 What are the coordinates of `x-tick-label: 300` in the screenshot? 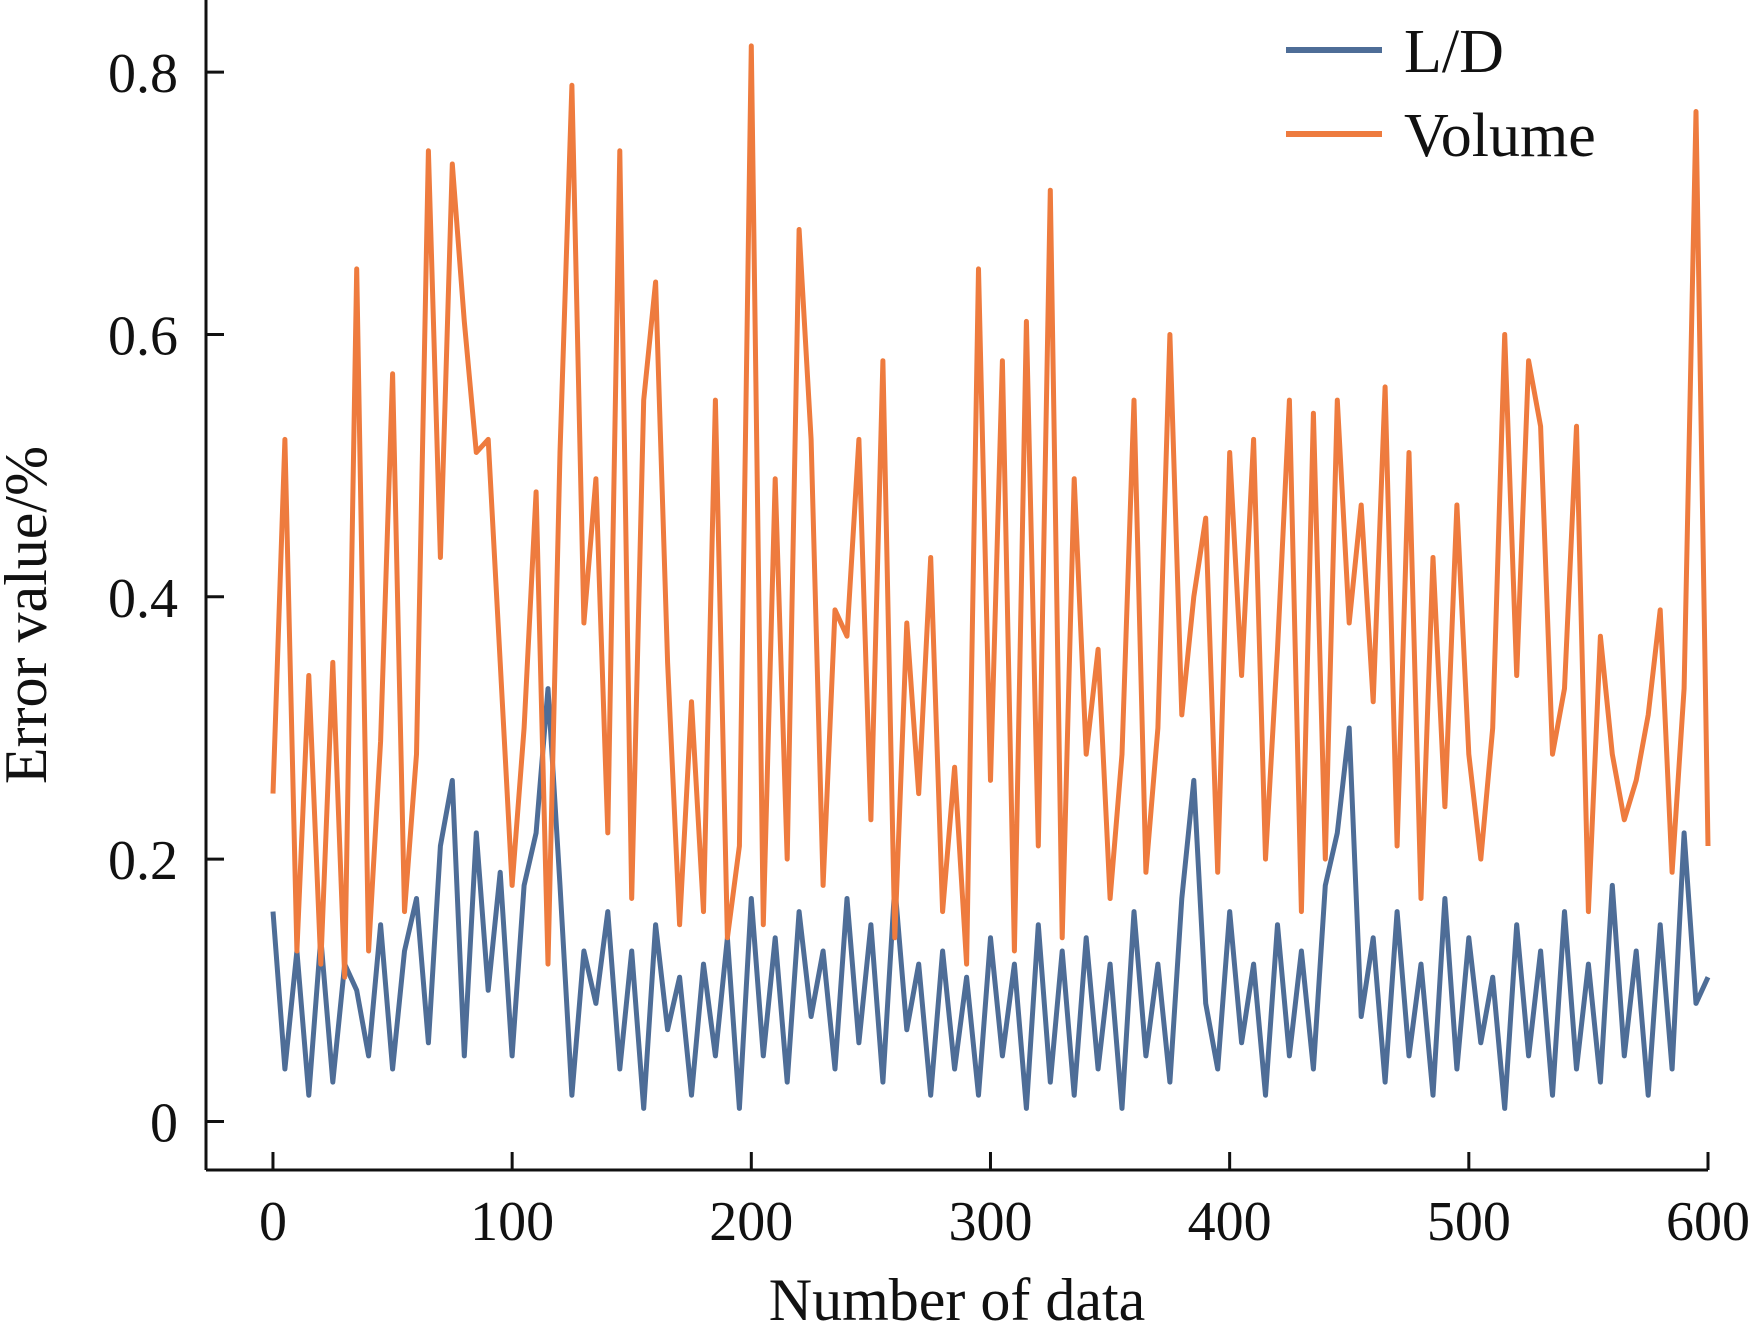 It's located at (990, 1222).